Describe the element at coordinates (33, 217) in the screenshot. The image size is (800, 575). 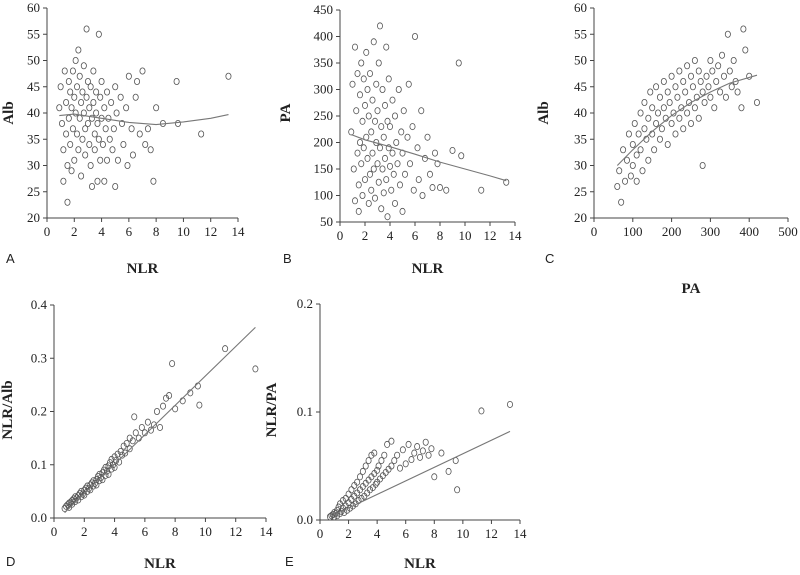
I see `panel-a-ytick-label: 20` at that location.